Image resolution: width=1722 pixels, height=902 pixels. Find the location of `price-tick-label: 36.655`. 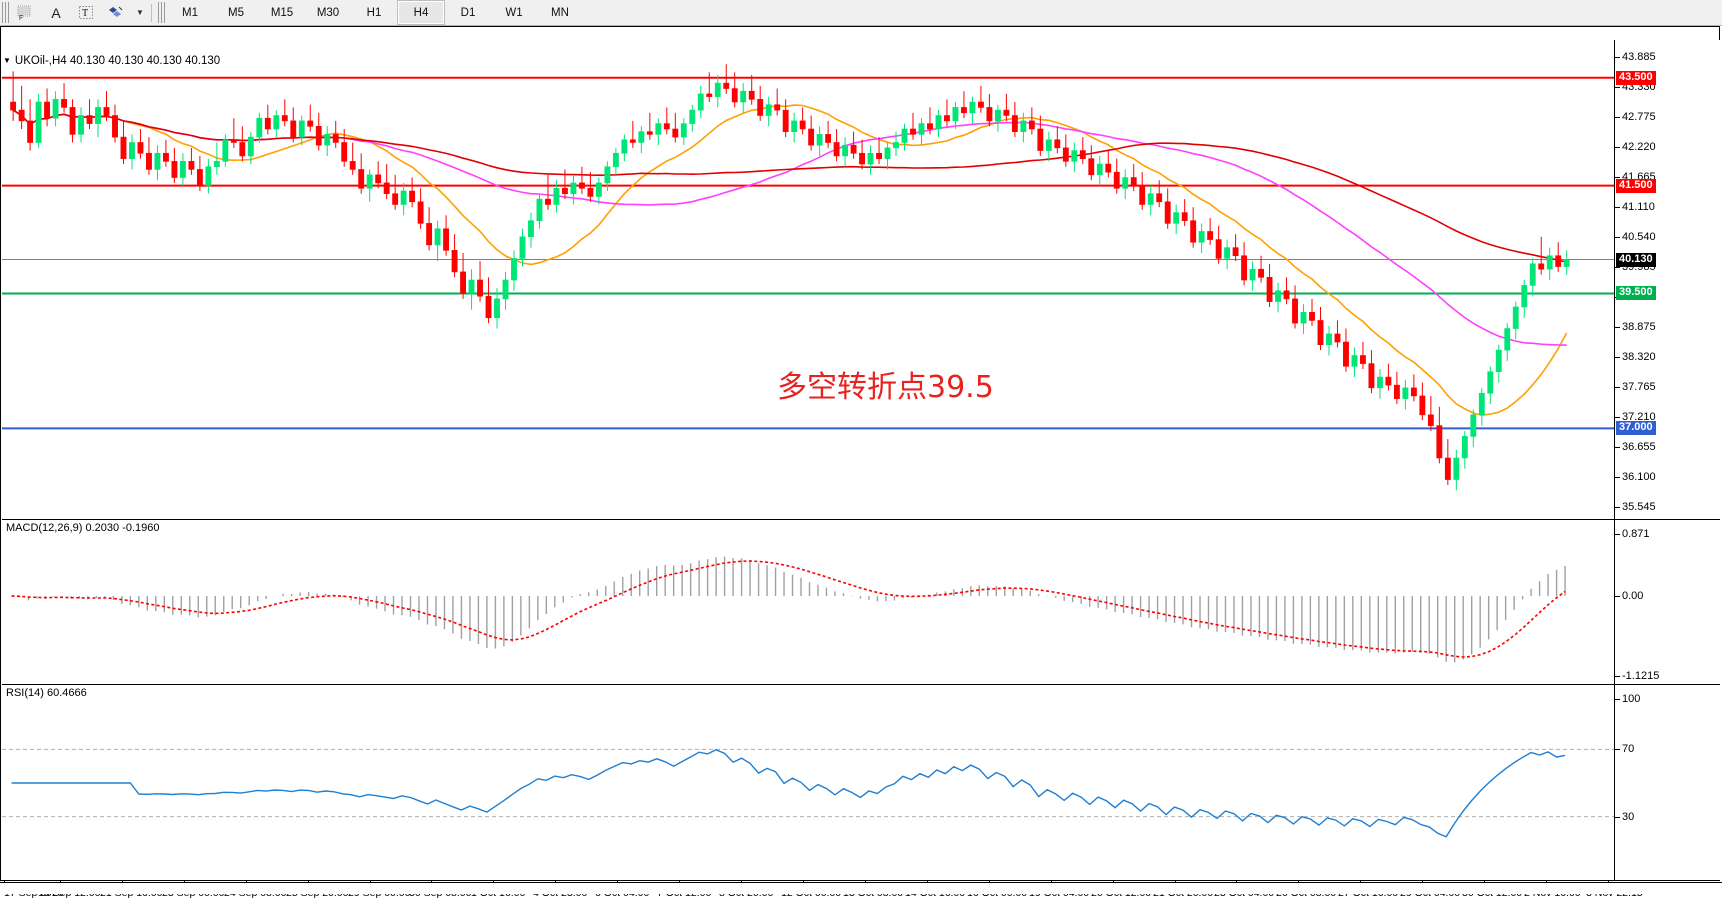

price-tick-label: 36.655 is located at coordinates (1639, 446).